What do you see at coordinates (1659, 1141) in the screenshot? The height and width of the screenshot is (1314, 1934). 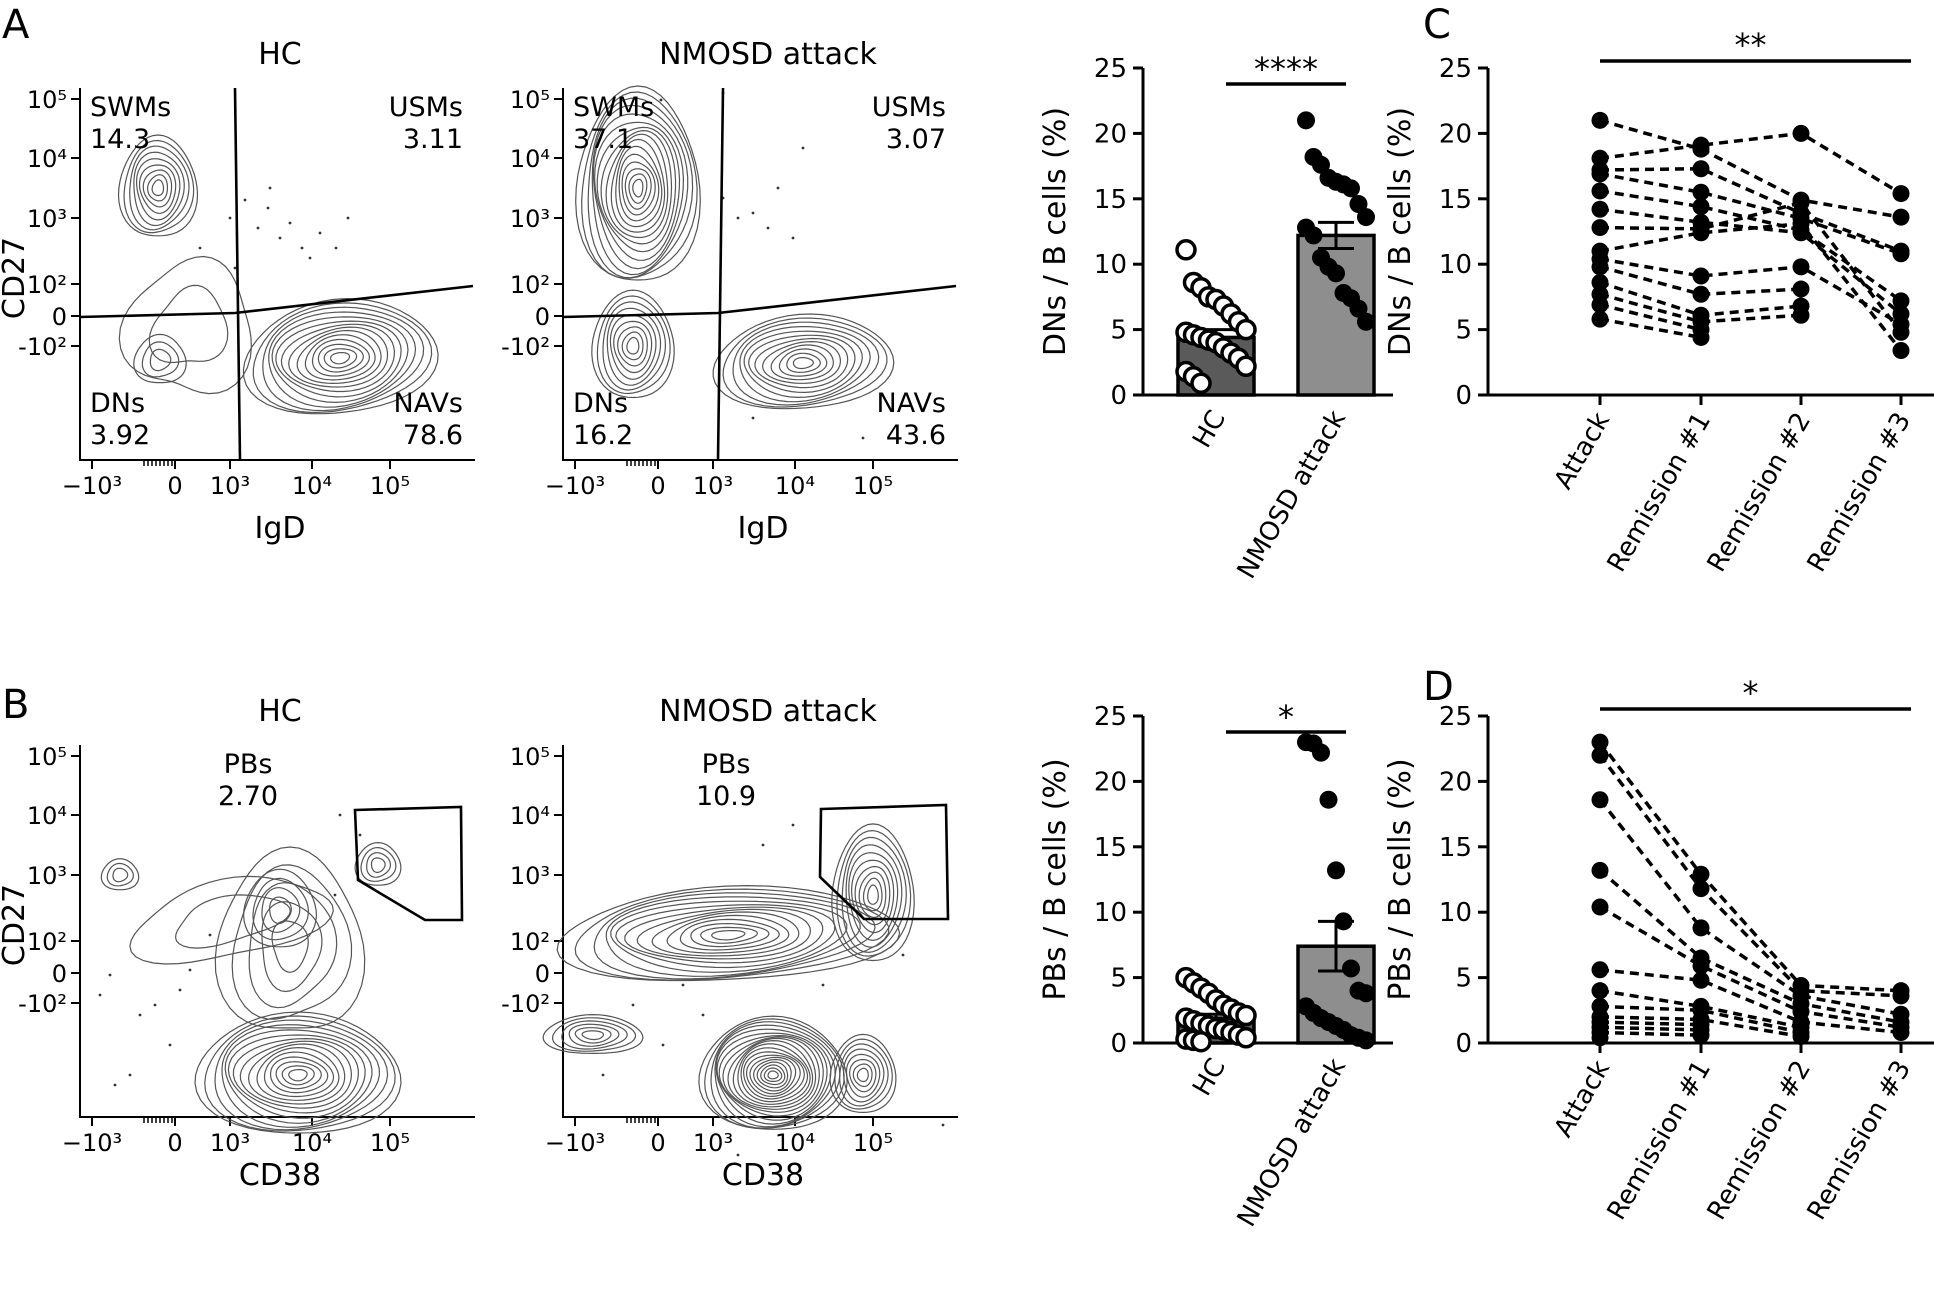 I see `x-tick-label: Remission #1` at bounding box center [1659, 1141].